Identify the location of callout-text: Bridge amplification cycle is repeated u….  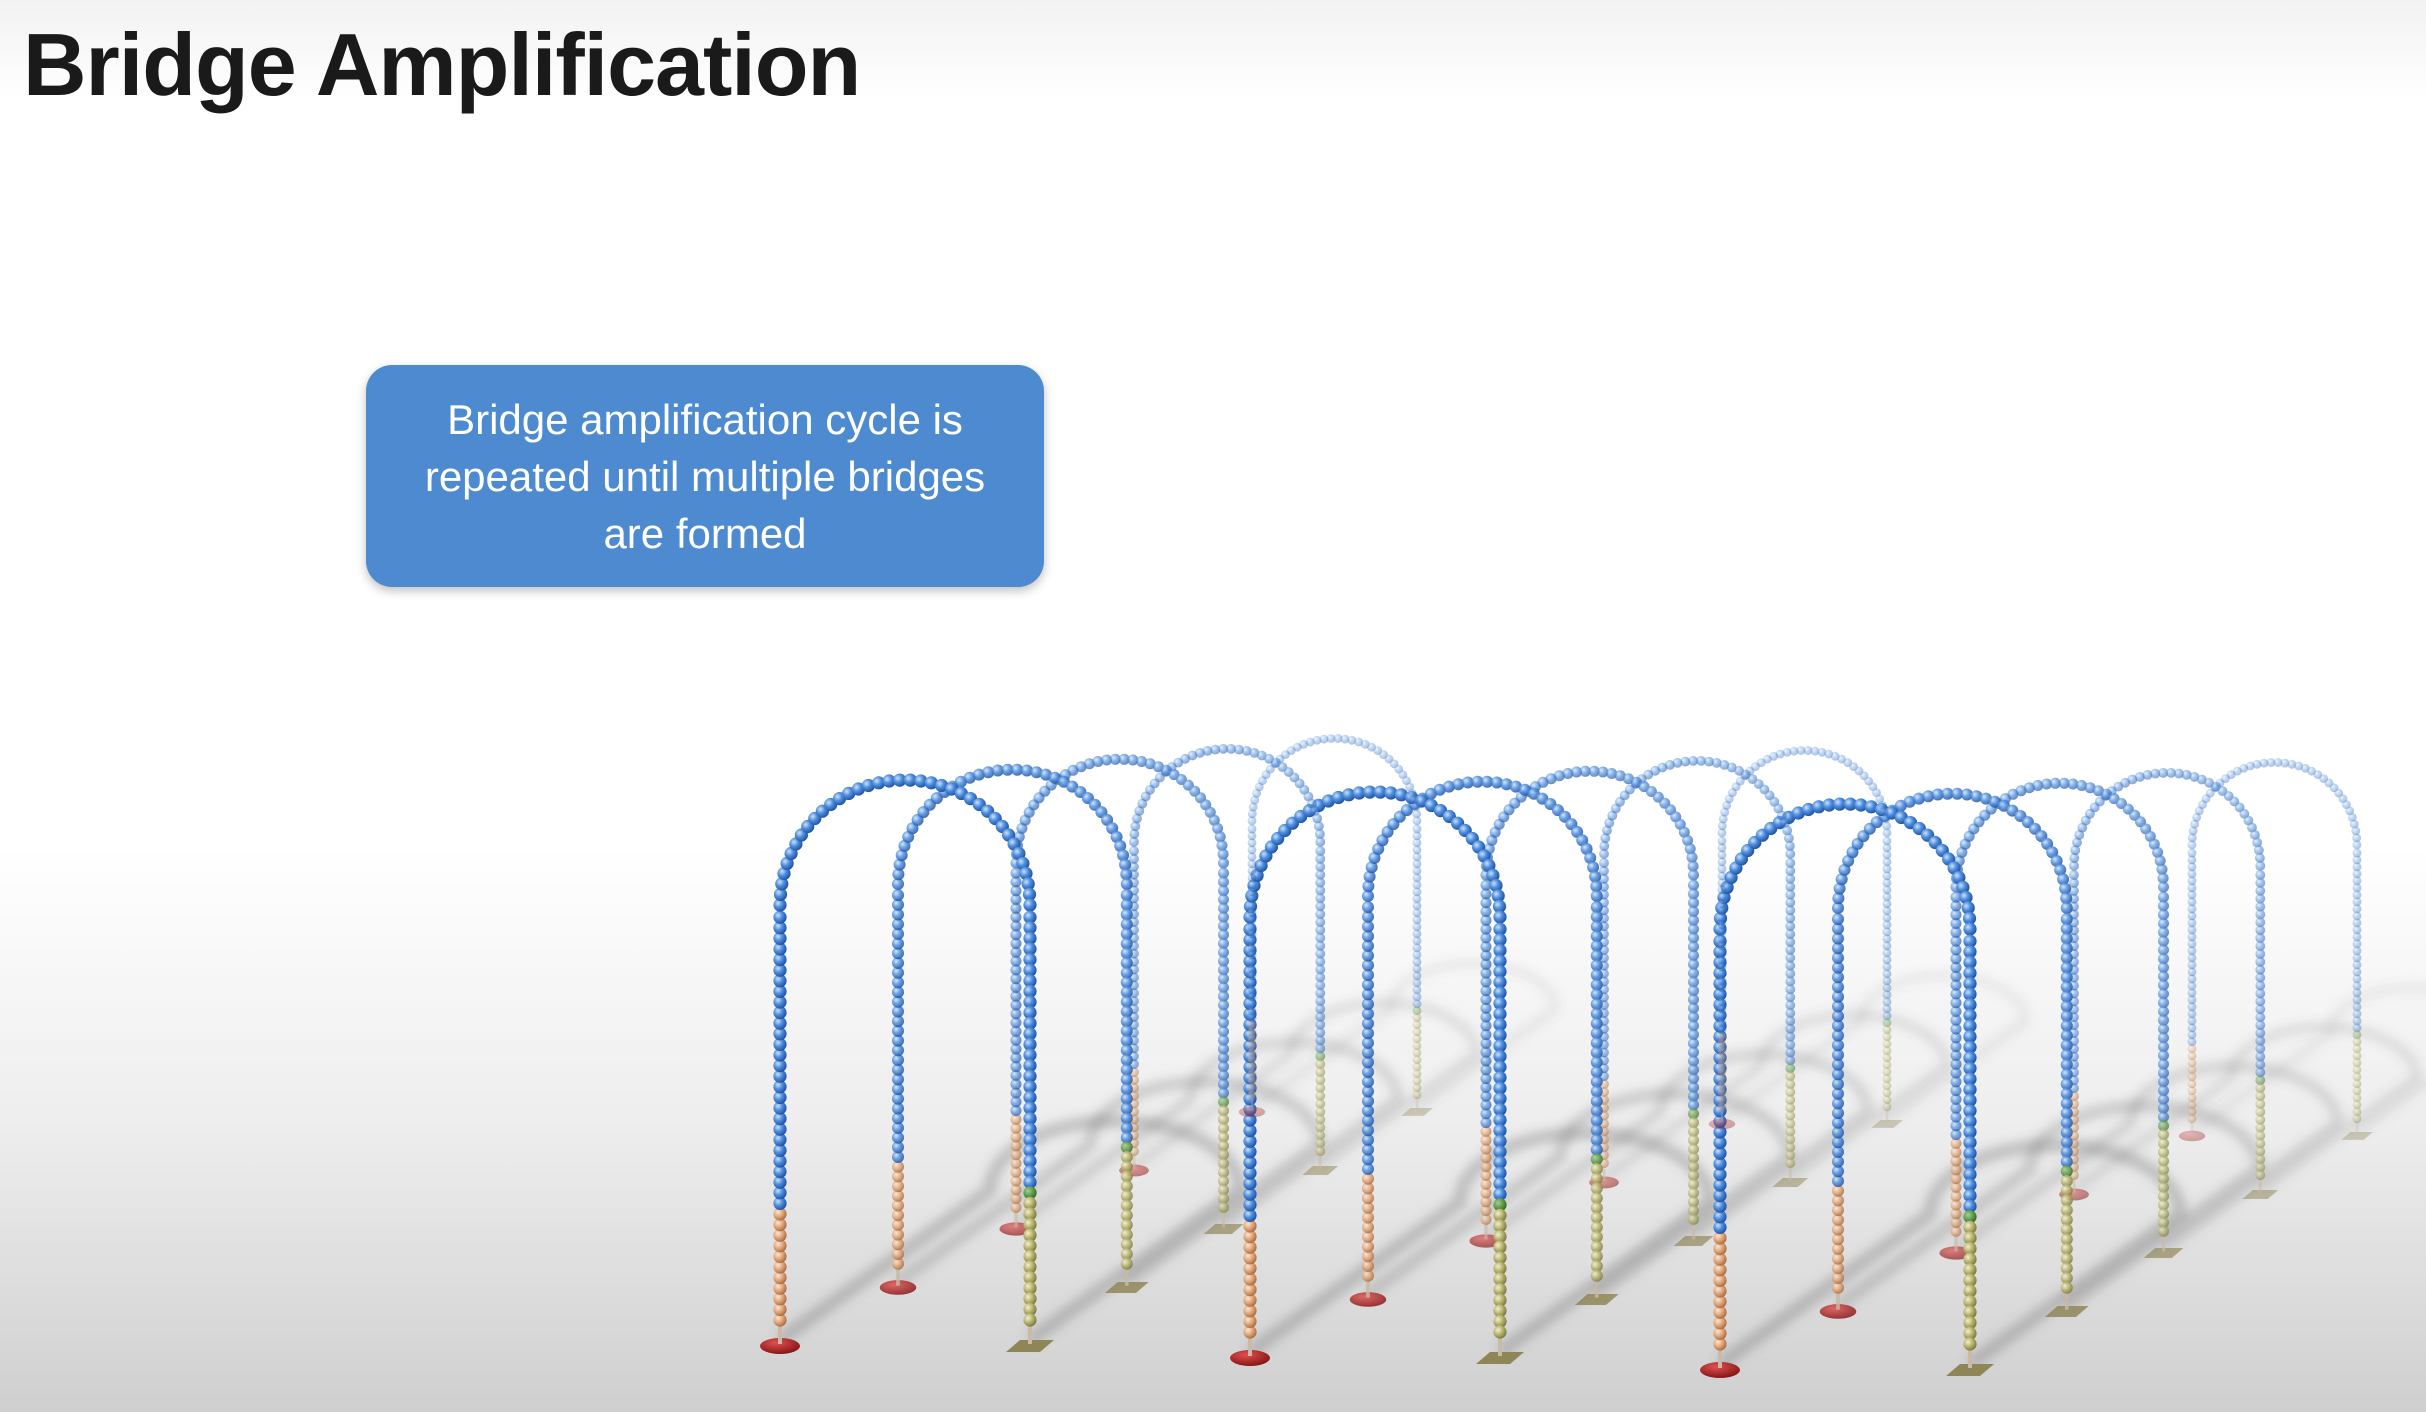
(705, 476).